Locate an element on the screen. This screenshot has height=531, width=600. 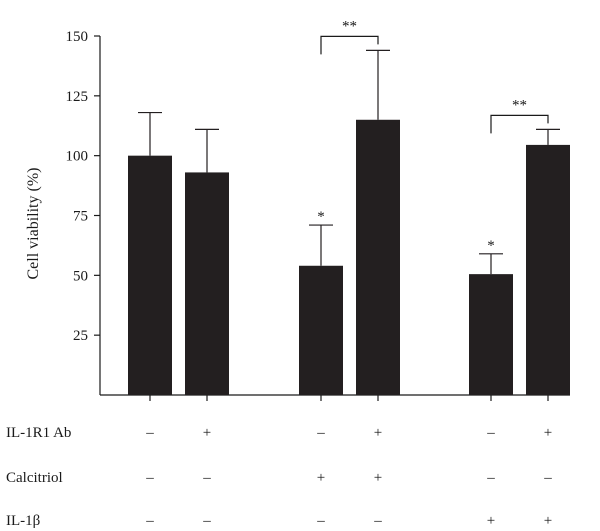
condition-row-label: IL-1β is located at coordinates (23, 521).